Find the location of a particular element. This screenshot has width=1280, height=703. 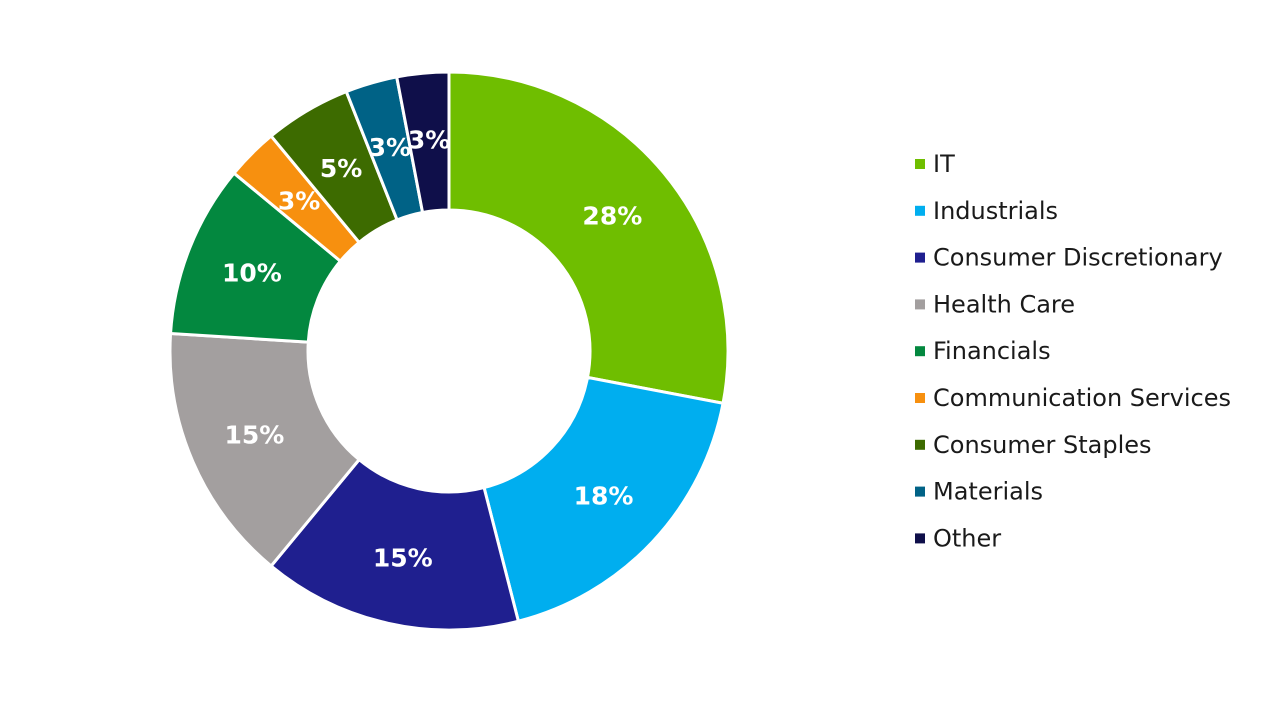

legend-swatch-consumer-staples is located at coordinates (920, 444).